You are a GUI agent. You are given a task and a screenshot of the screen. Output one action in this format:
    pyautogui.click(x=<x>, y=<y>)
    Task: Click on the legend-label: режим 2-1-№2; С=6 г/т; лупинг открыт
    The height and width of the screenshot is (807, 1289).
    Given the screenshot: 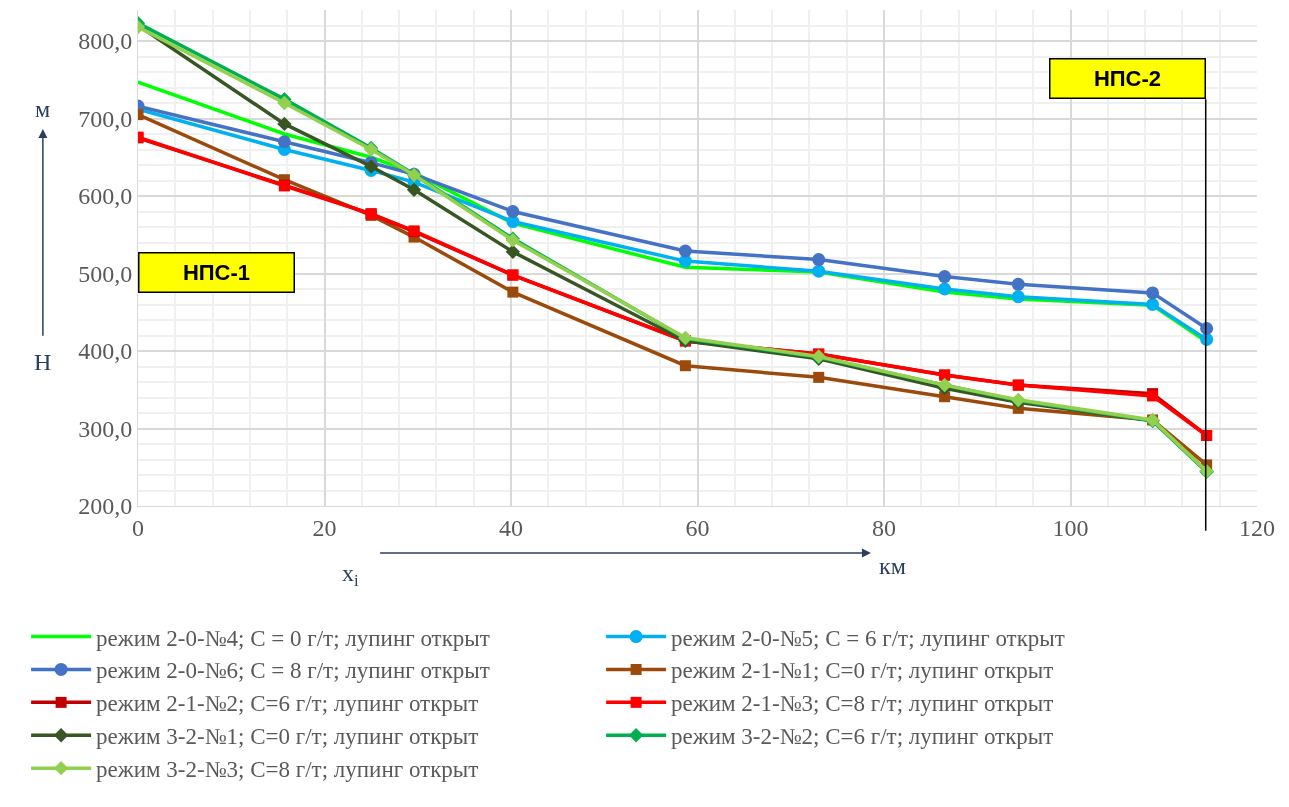 What is the action you would take?
    pyautogui.click(x=287, y=704)
    